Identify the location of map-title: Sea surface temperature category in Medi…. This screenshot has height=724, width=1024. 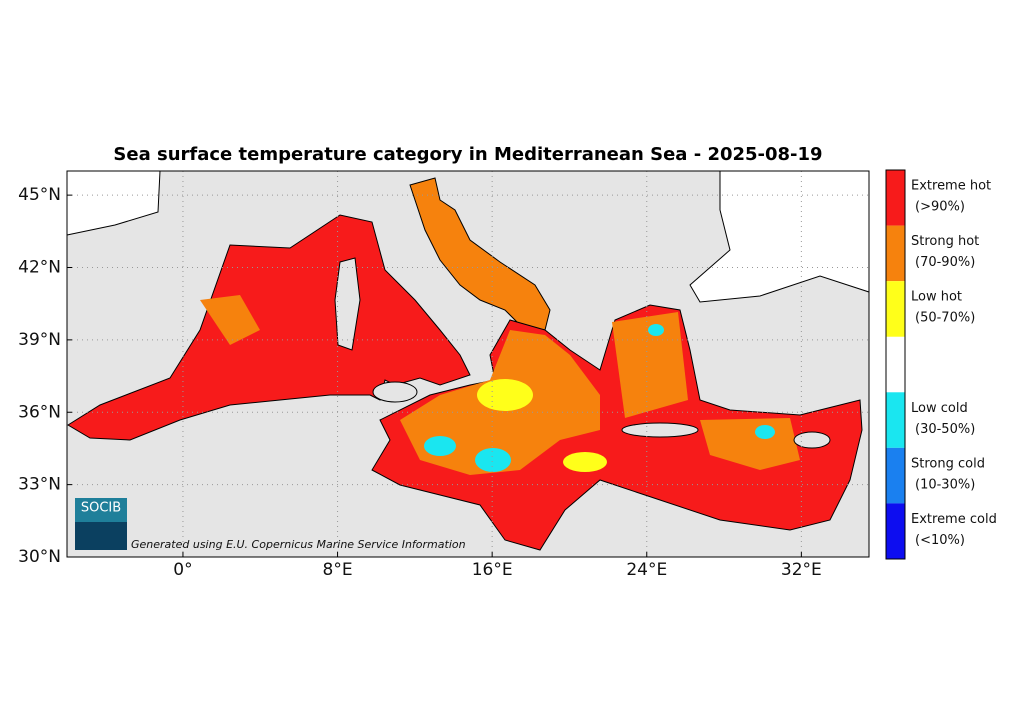
(467, 154).